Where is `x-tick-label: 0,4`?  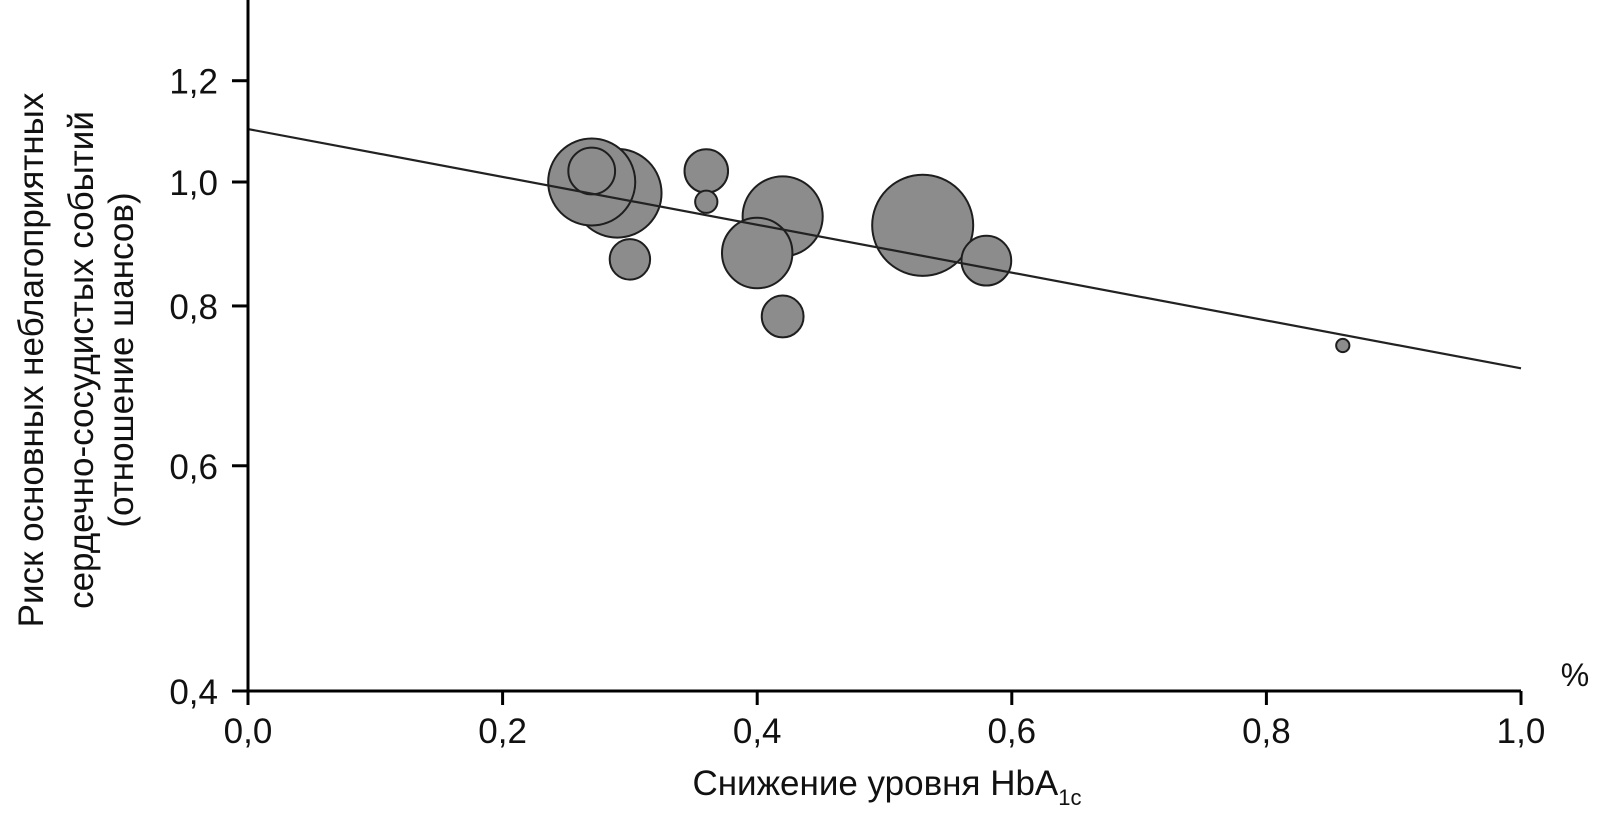 x-tick-label: 0,4 is located at coordinates (757, 731).